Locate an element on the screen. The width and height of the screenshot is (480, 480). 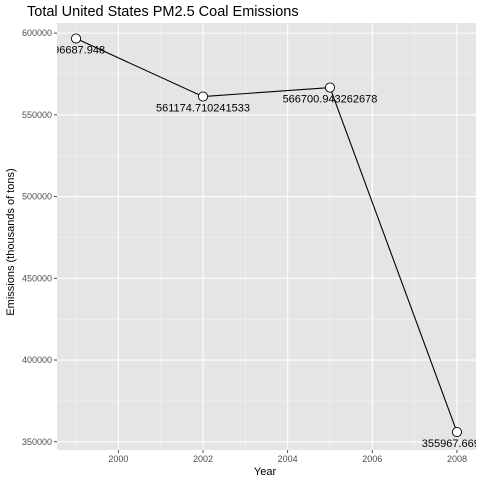
x-axis: 2000 2002 2004 2006 2008 is located at coordinates (287, 457).